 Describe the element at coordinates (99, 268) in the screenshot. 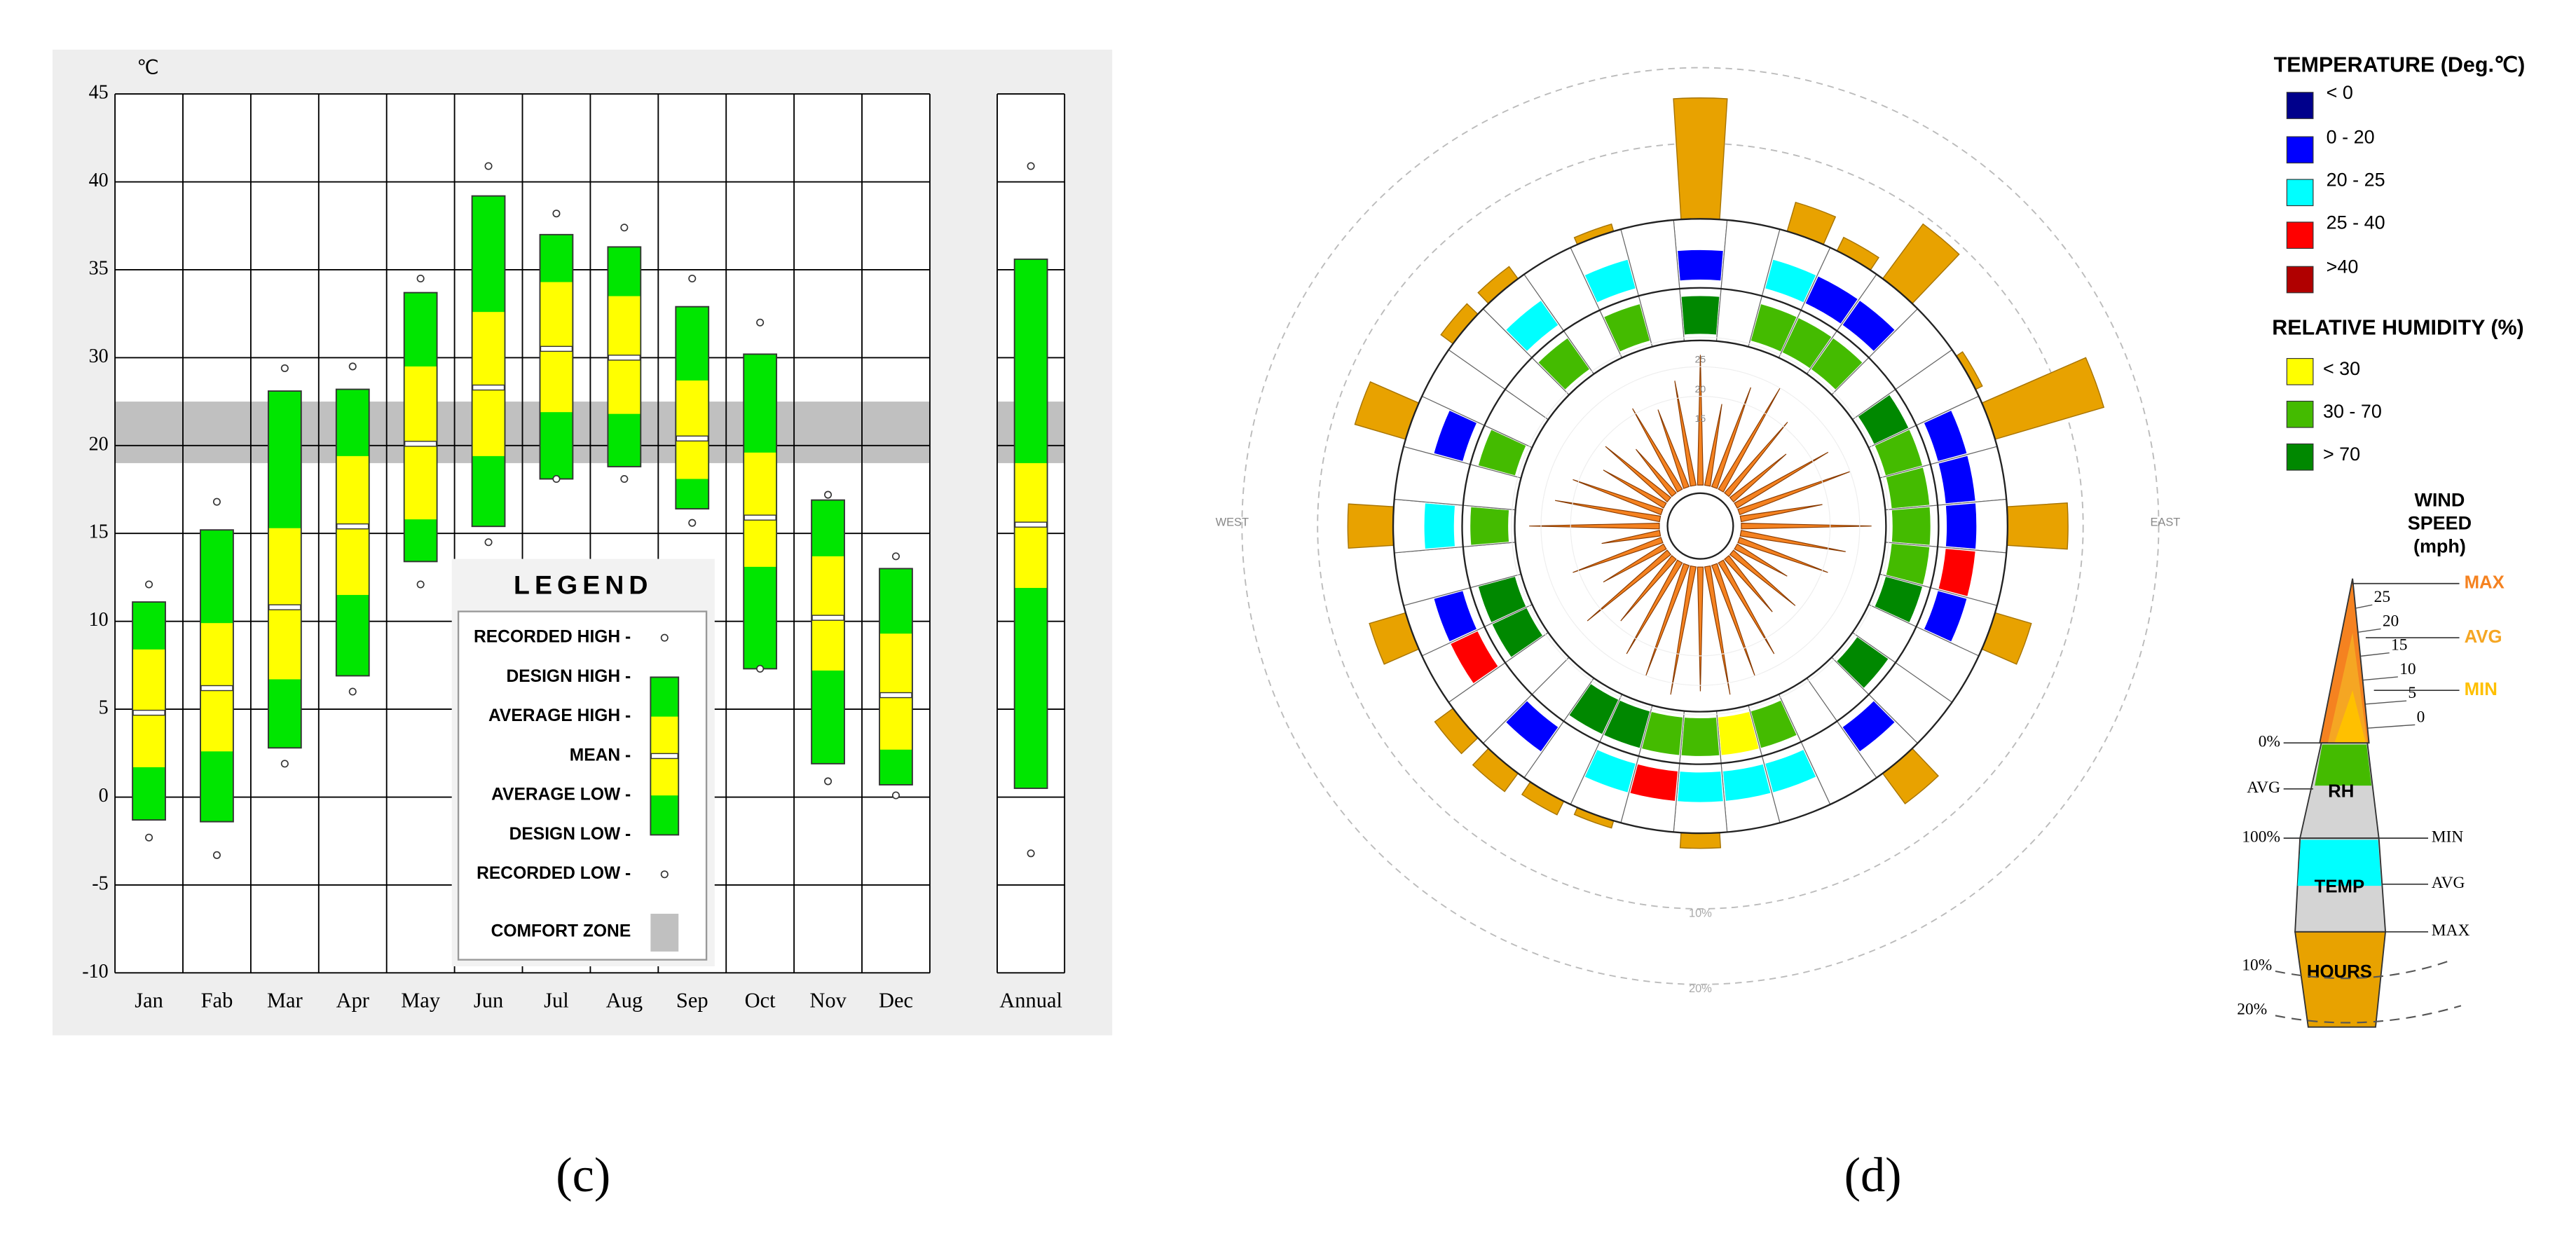

I see `y-tick-label: 35` at that location.